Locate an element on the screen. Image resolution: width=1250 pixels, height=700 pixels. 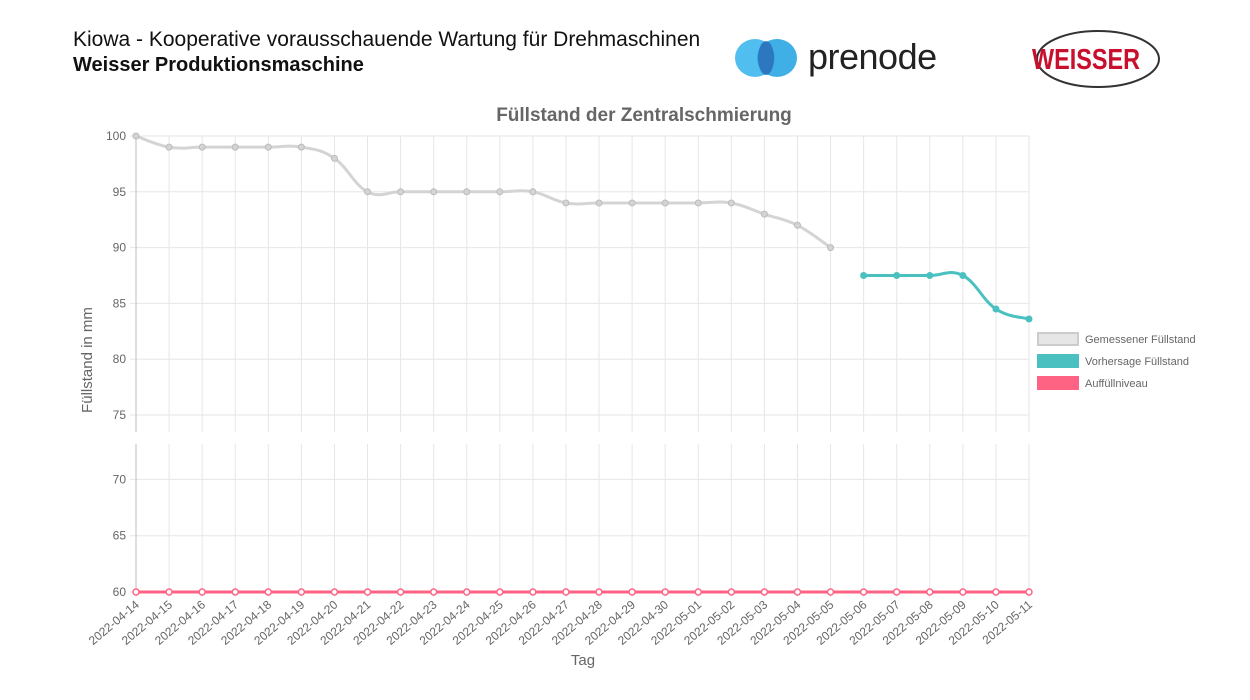
y-tick-label: 60 is located at coordinates (120, 592).